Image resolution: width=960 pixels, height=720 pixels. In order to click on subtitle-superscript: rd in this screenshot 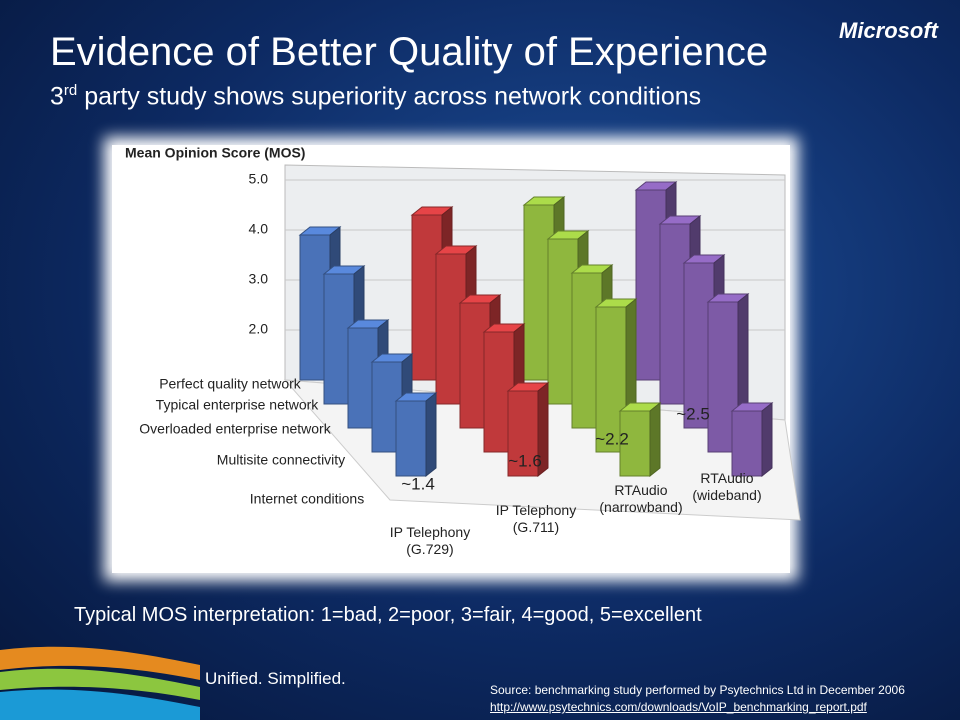, I will do `click(70, 90)`.